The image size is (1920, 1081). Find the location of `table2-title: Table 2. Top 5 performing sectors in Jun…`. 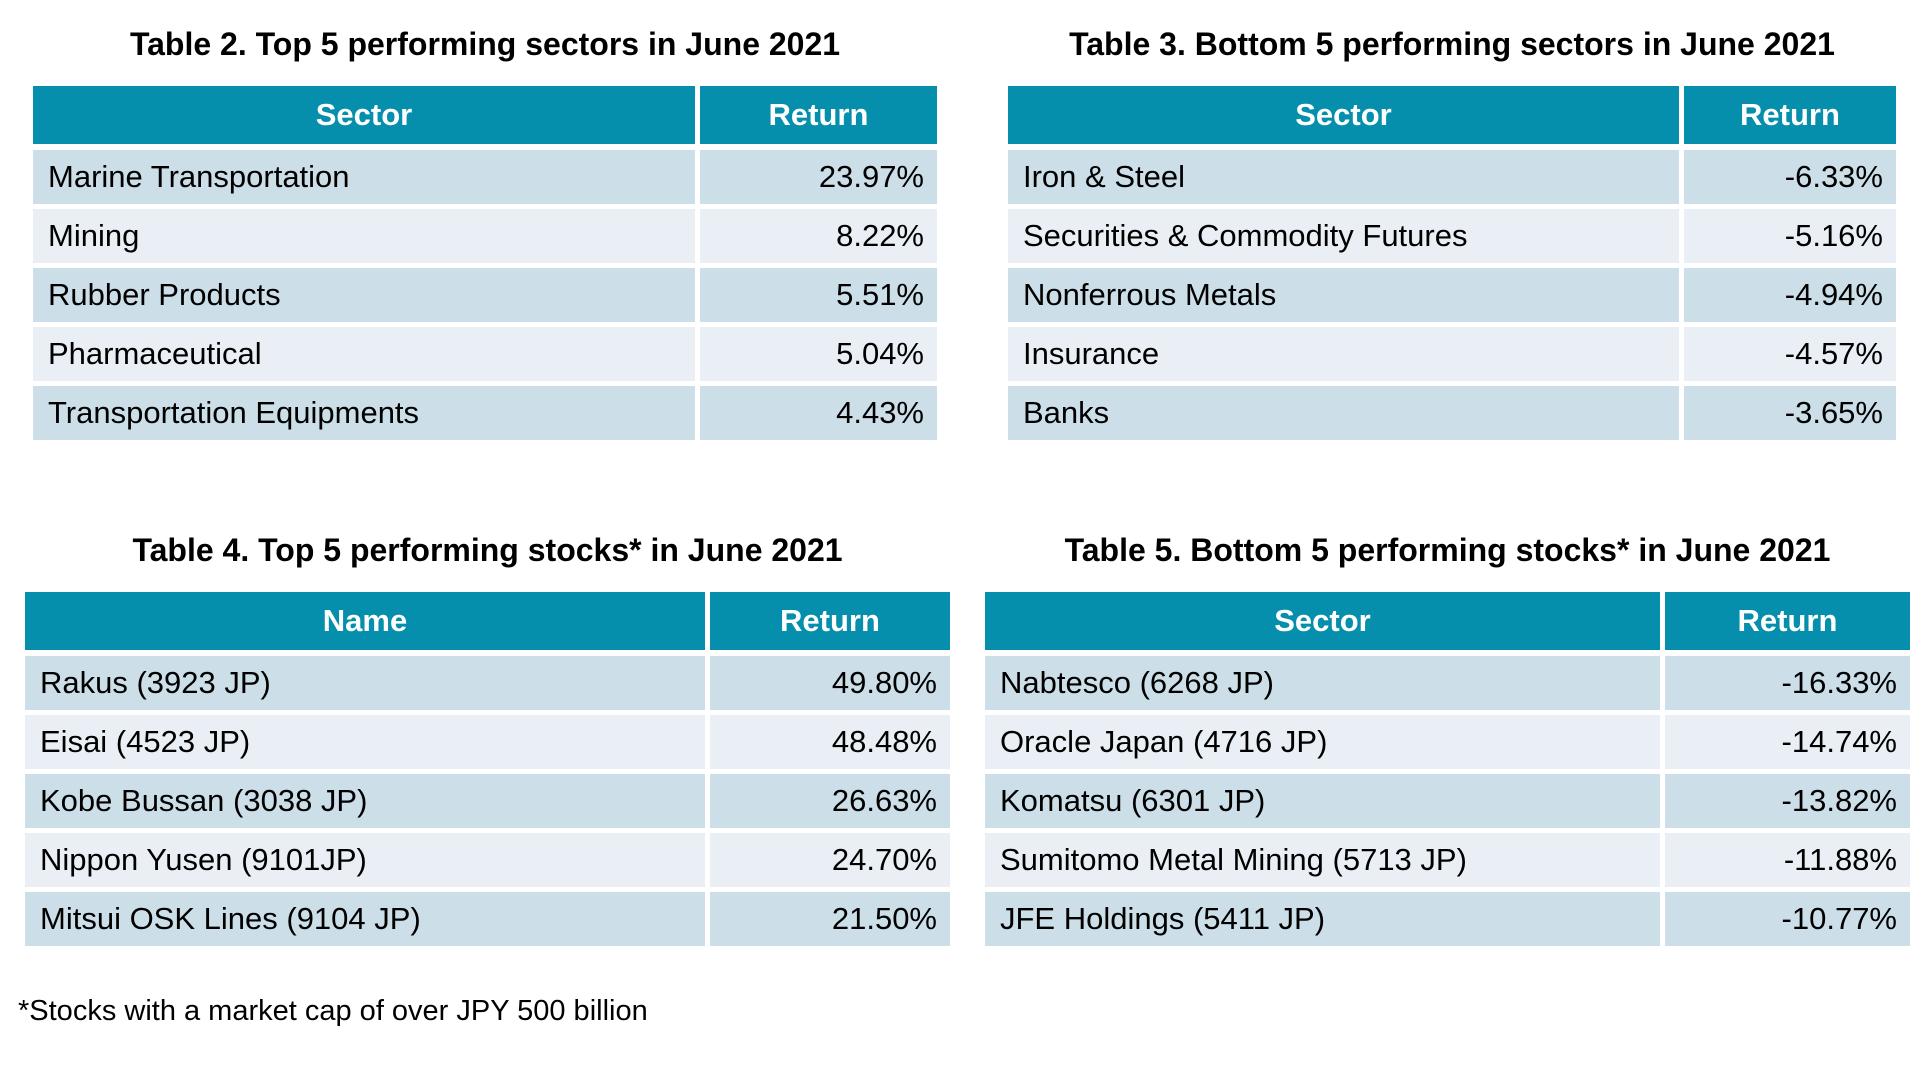

table2-title: Table 2. Top 5 performing sectors in Jun… is located at coordinates (485, 44).